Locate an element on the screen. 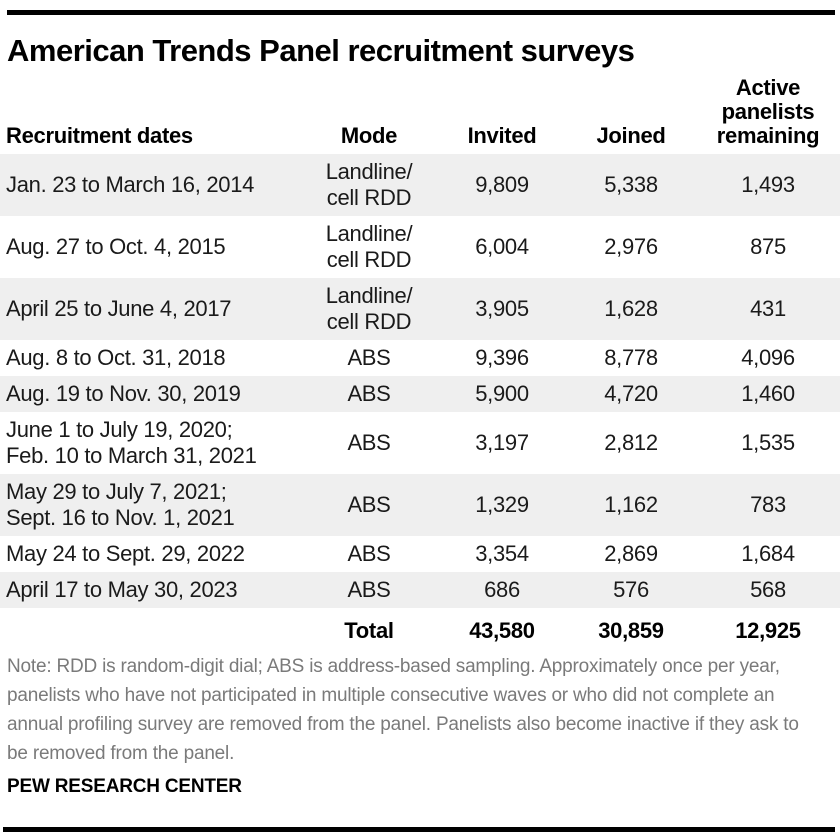 The height and width of the screenshot is (840, 840). cell-active: 783 is located at coordinates (768, 504).